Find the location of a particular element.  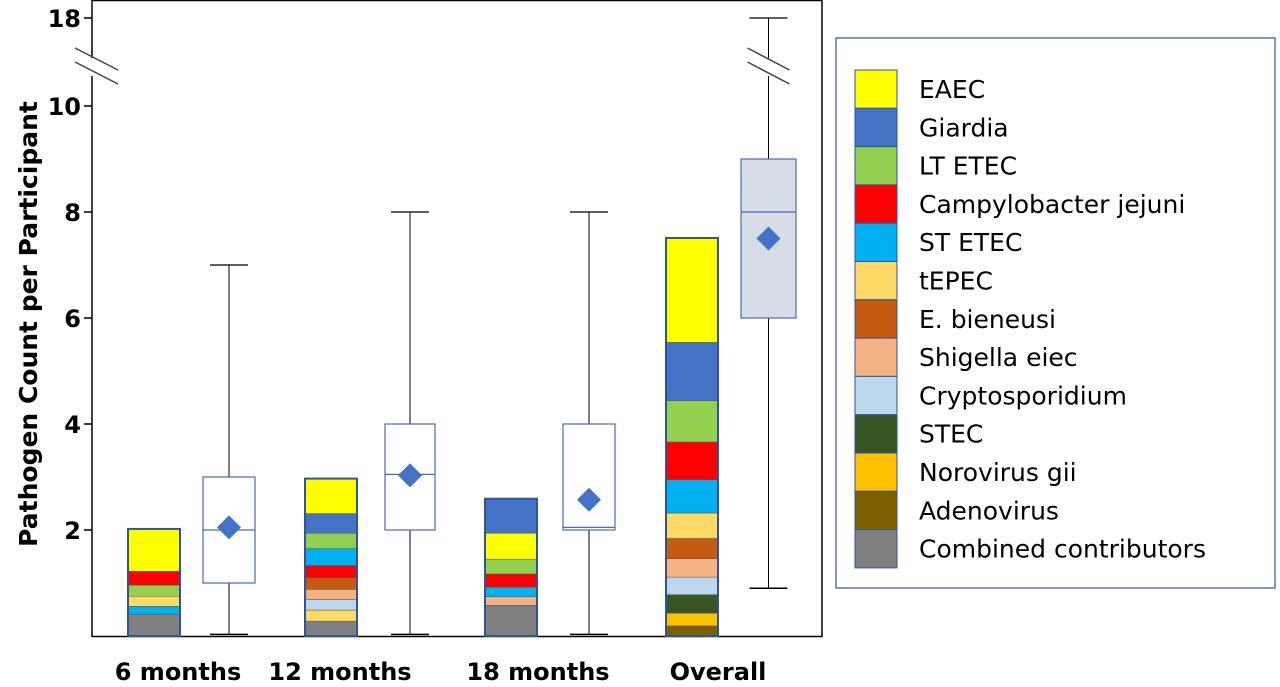

y-tick-label: 18 is located at coordinates (64, 19).